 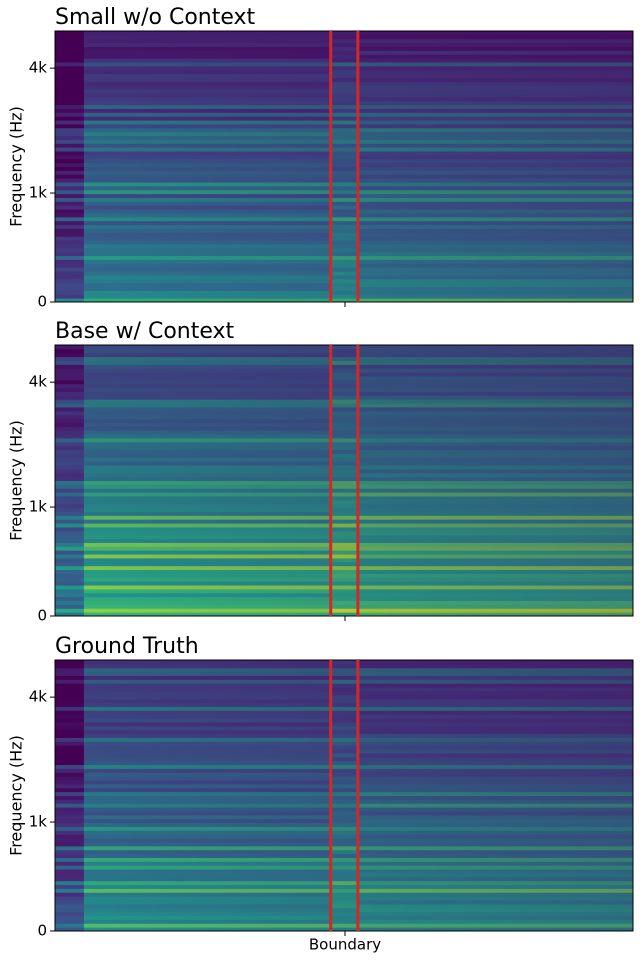 What do you see at coordinates (127, 646) in the screenshot?
I see `panel-title: Ground Truth` at bounding box center [127, 646].